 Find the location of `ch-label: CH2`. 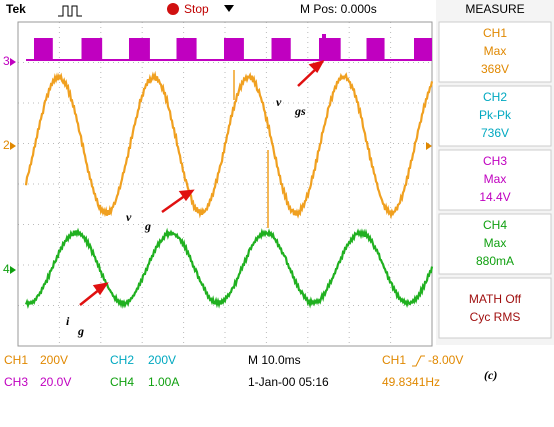

ch-label: CH2 is located at coordinates (122, 360).